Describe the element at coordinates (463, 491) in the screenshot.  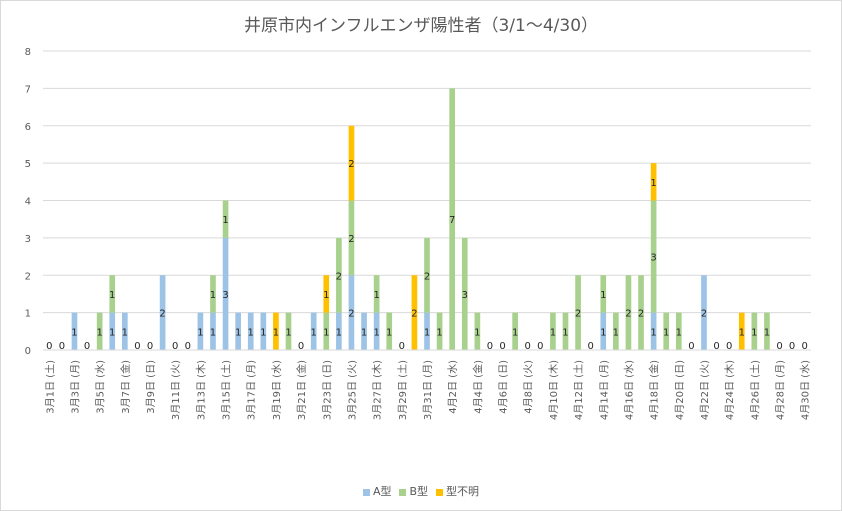
I see `legend-label: 型不明` at that location.